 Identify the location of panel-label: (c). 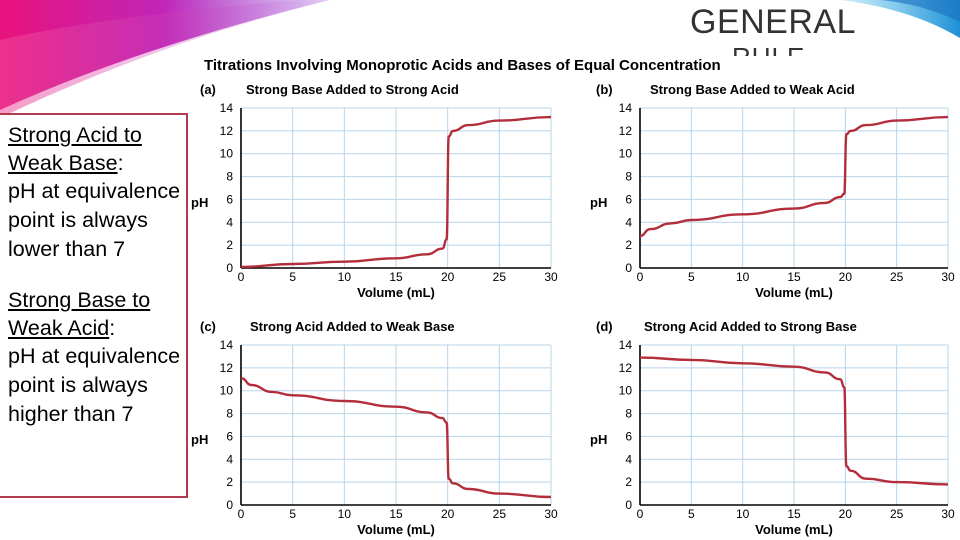
(208, 326).